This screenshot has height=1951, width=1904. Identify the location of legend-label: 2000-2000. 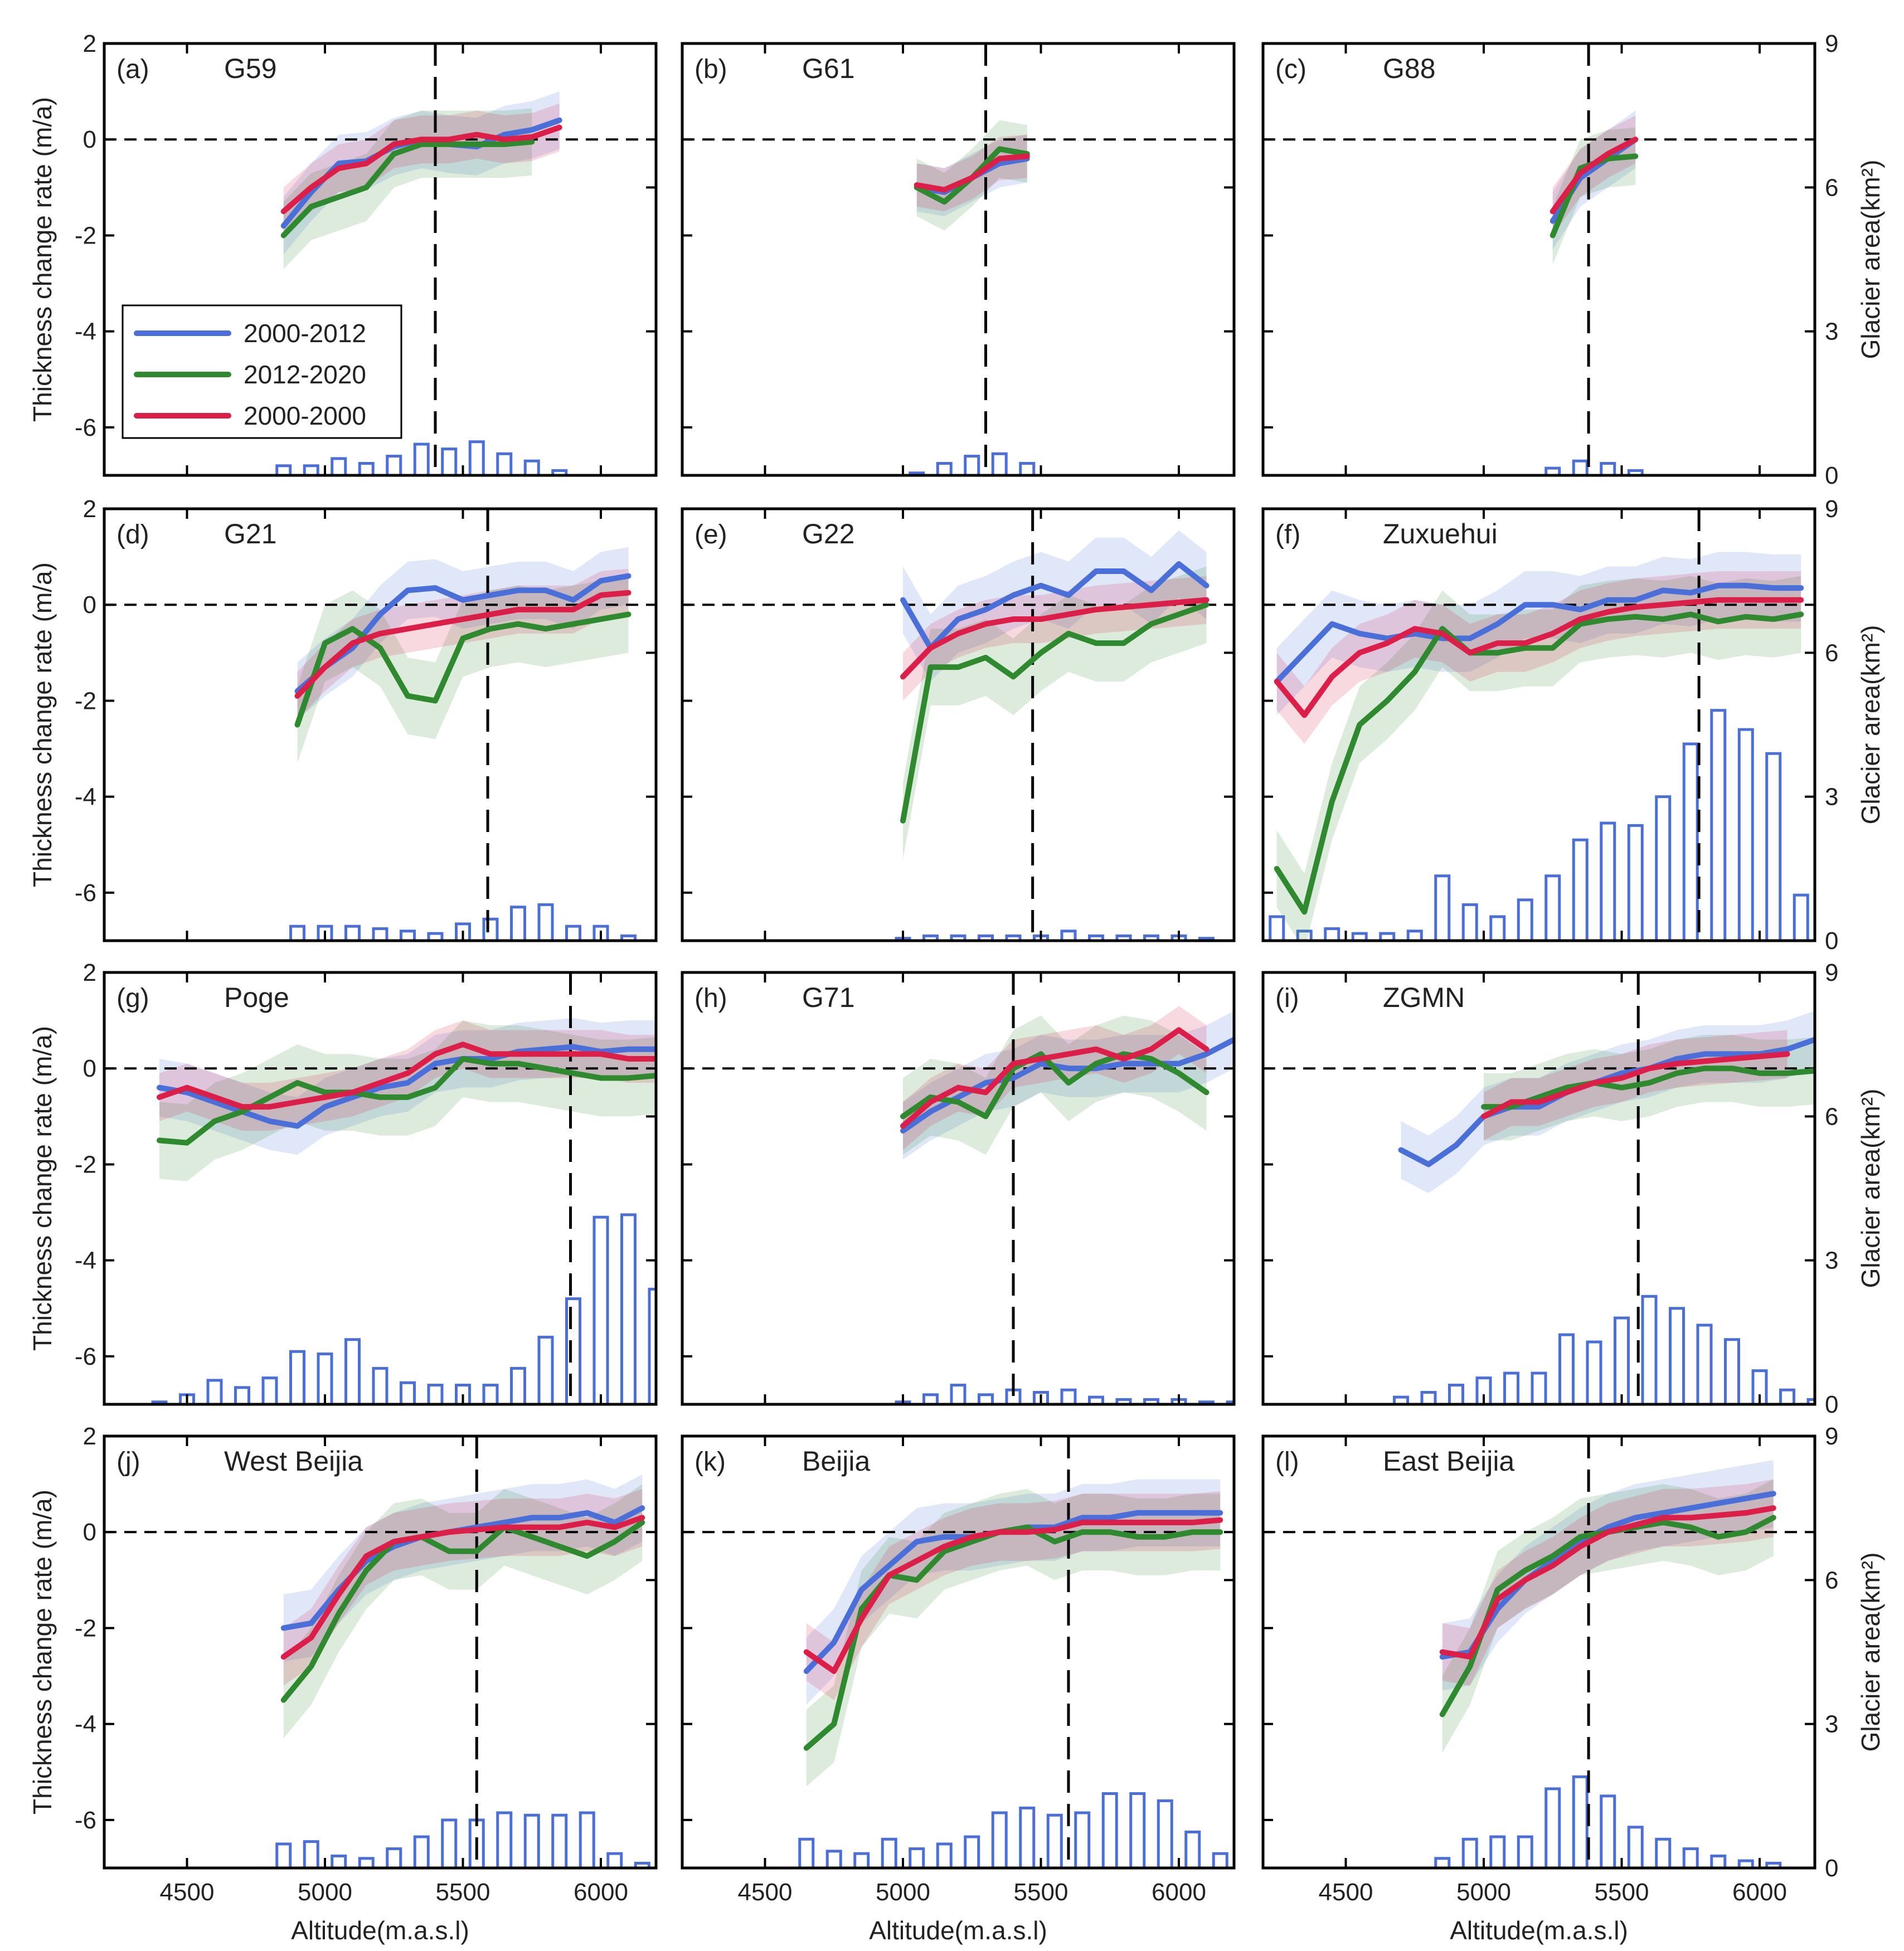
(305, 415).